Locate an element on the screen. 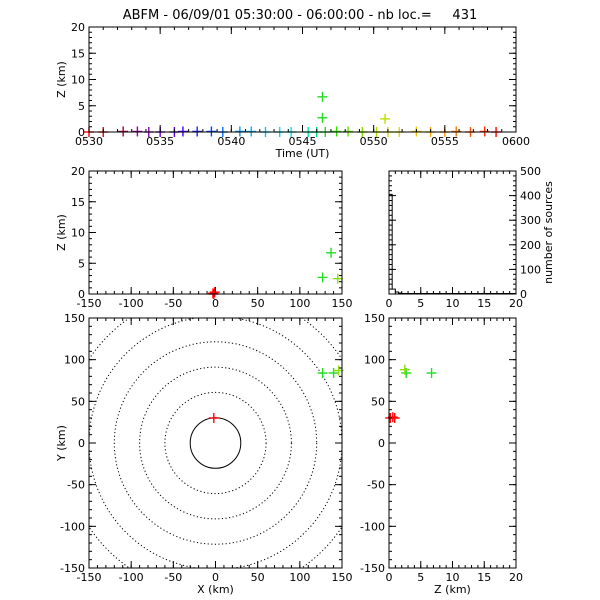 The width and height of the screenshot is (600, 600). x-tick-label: 0550 is located at coordinates (374, 141).